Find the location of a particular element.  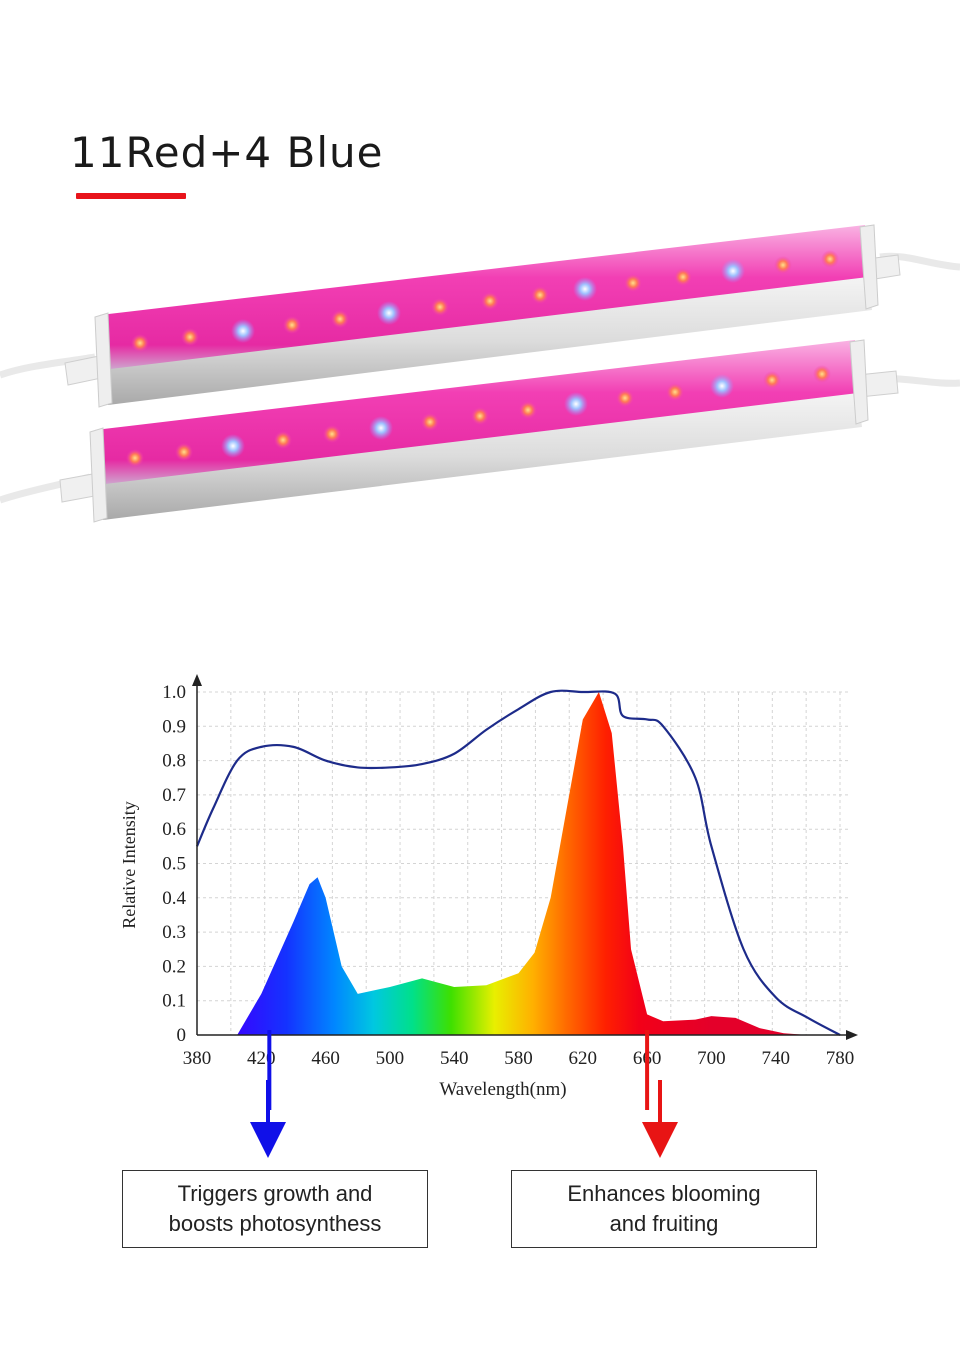

note-blooming-box: Enhances blooming and fruiting is located at coordinates (664, 1209).